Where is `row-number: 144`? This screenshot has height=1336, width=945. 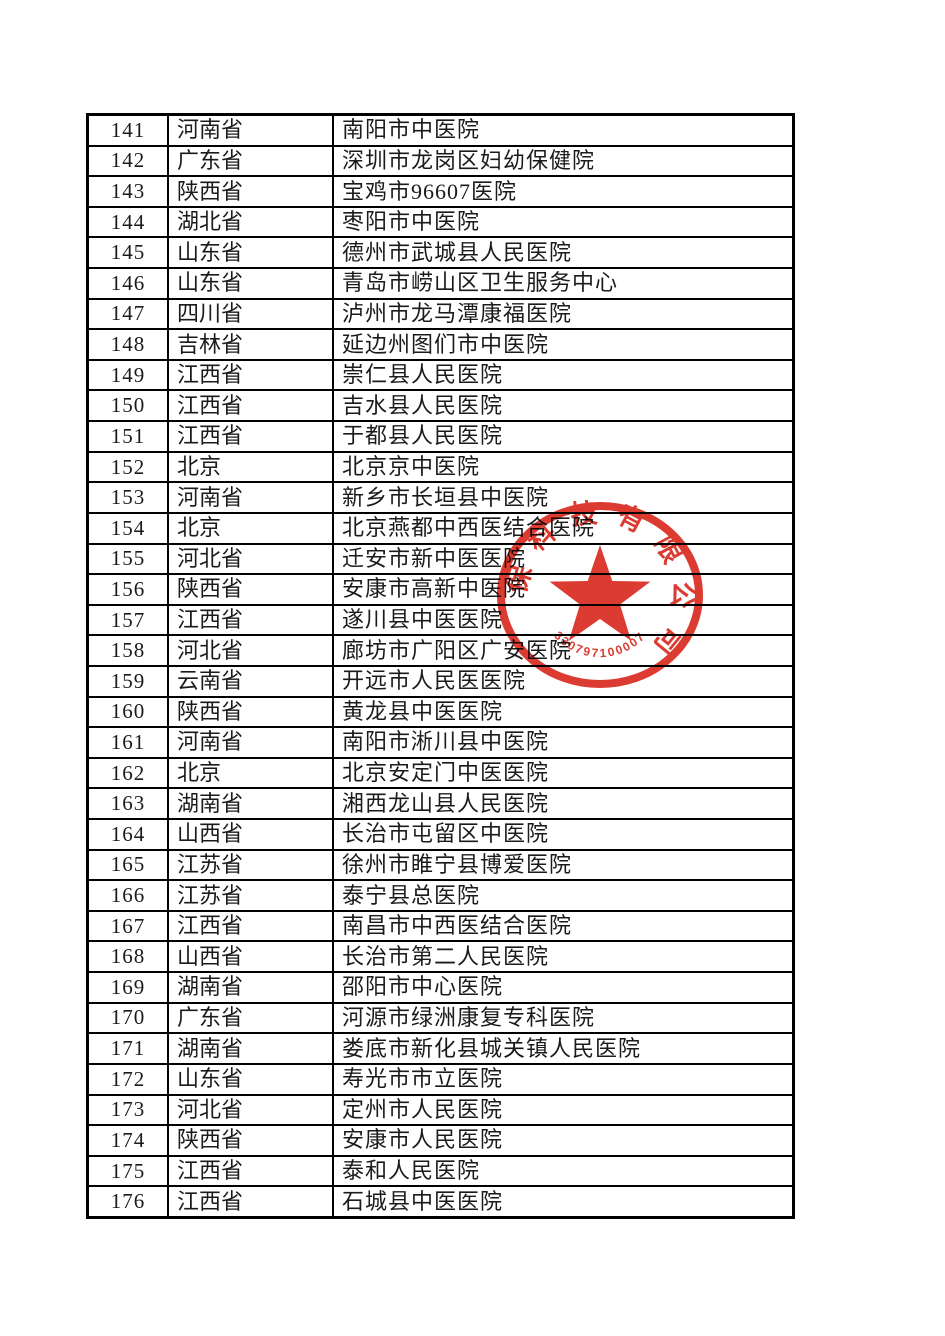
row-number: 144 is located at coordinates (129, 222).